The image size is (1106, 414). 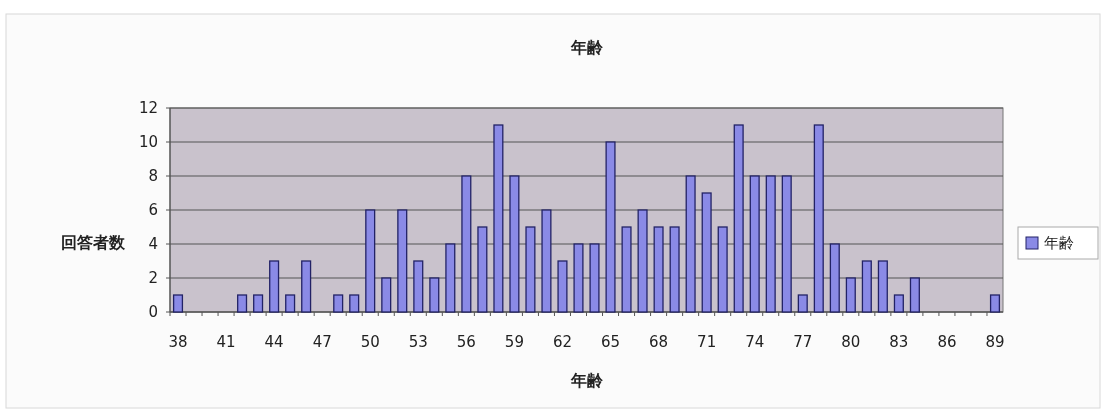 I want to click on x-tick-label: 41, so click(x=226, y=341).